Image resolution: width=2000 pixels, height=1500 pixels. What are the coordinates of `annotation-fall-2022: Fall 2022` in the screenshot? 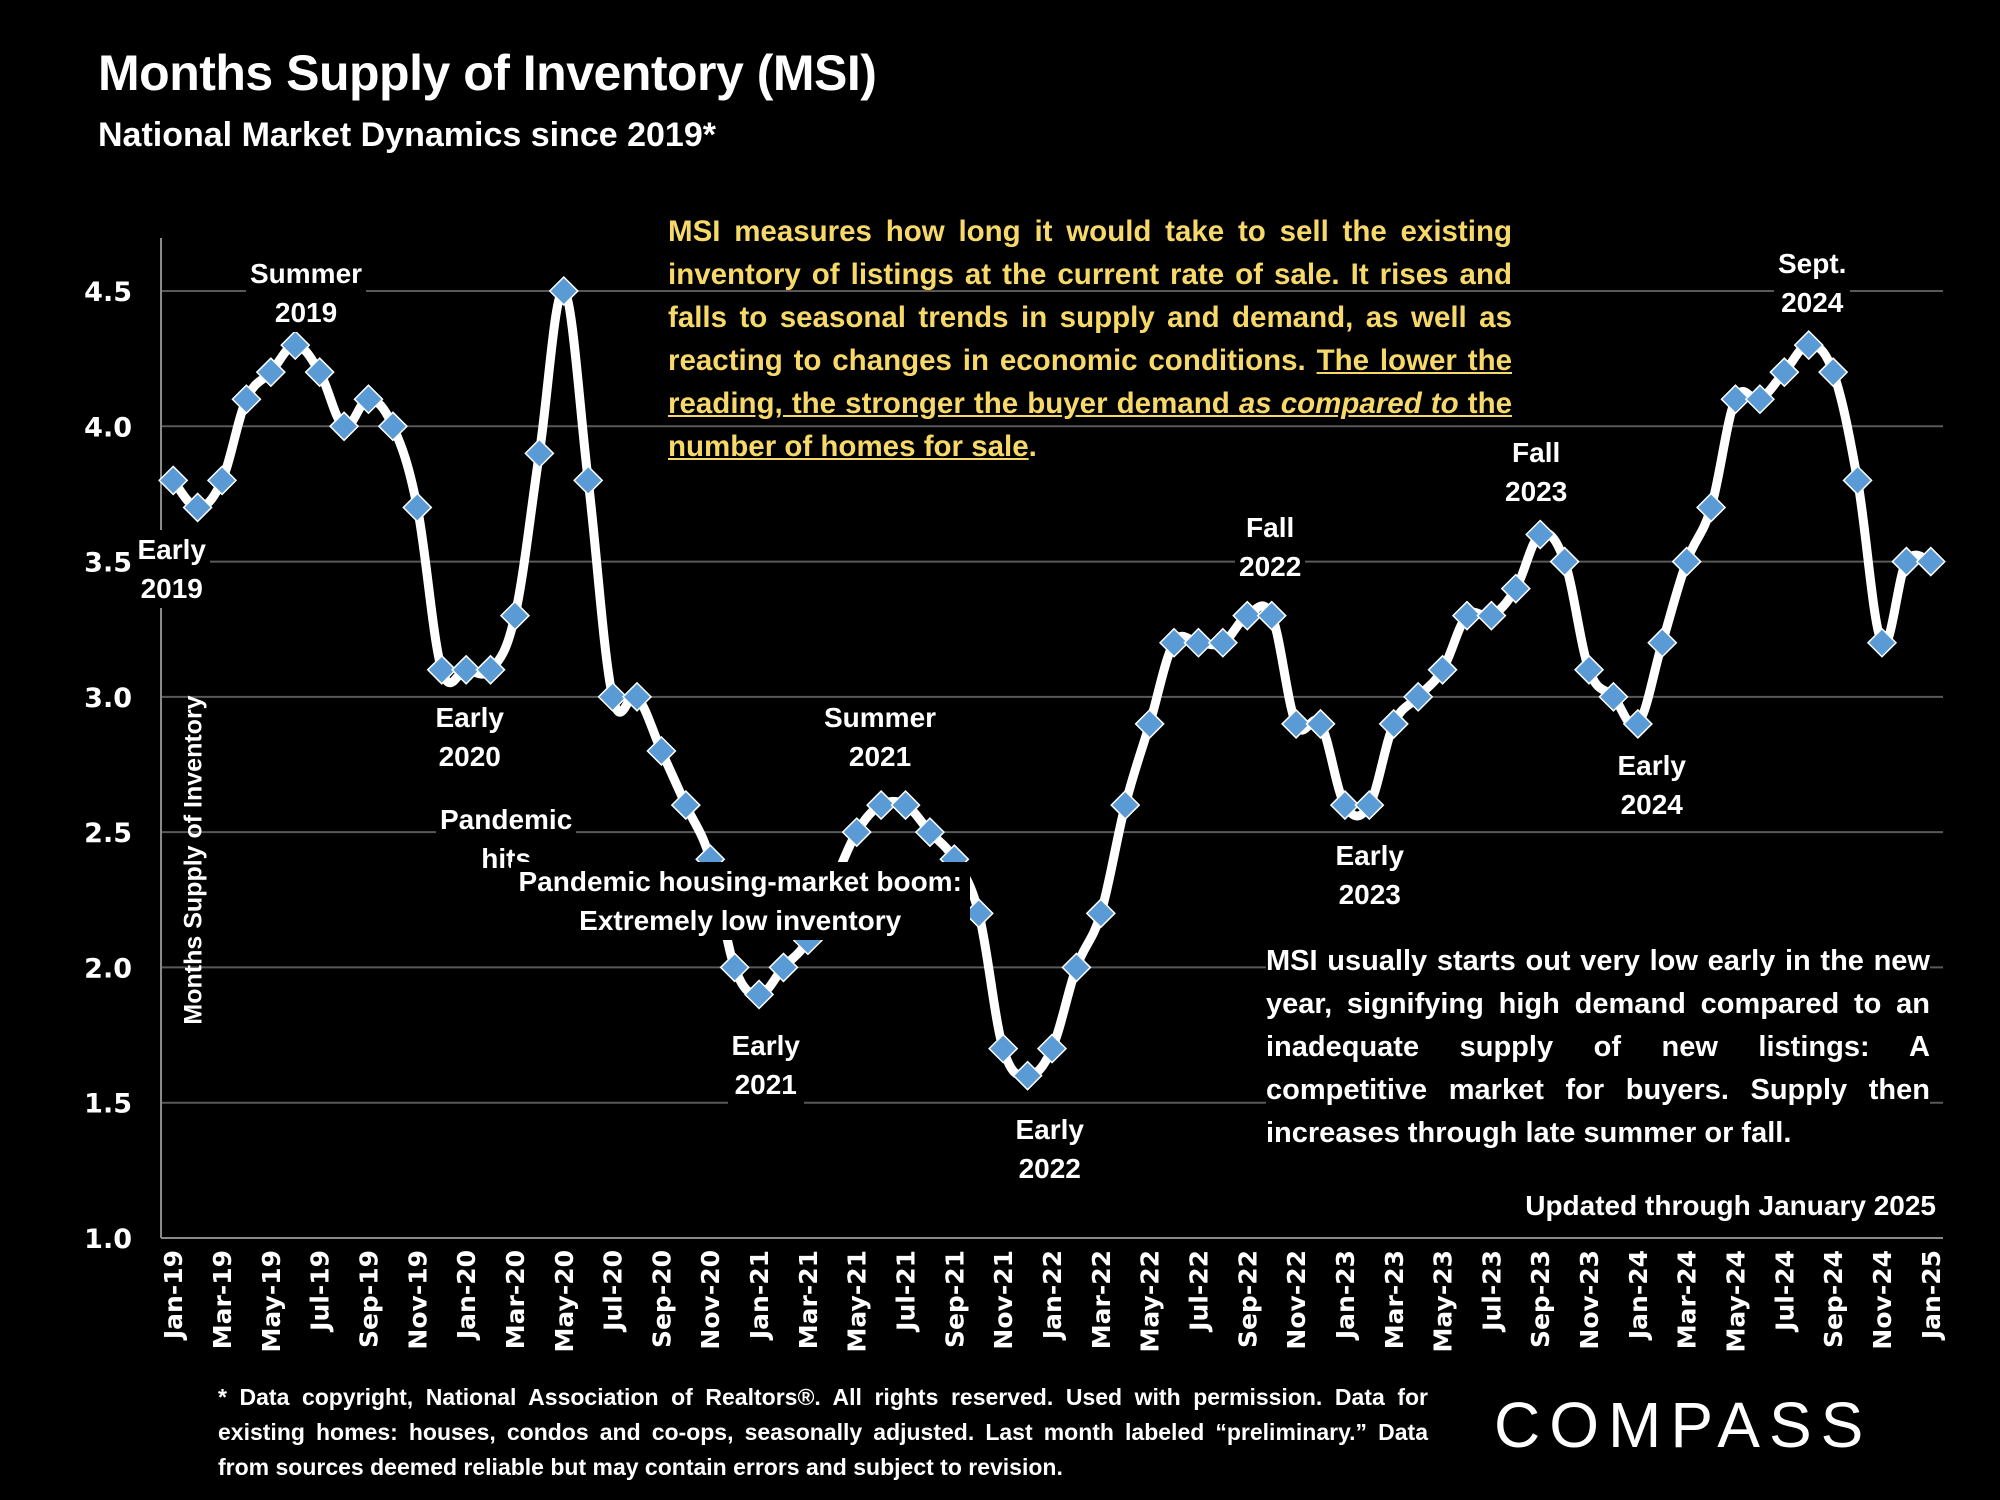 It's located at (1270, 547).